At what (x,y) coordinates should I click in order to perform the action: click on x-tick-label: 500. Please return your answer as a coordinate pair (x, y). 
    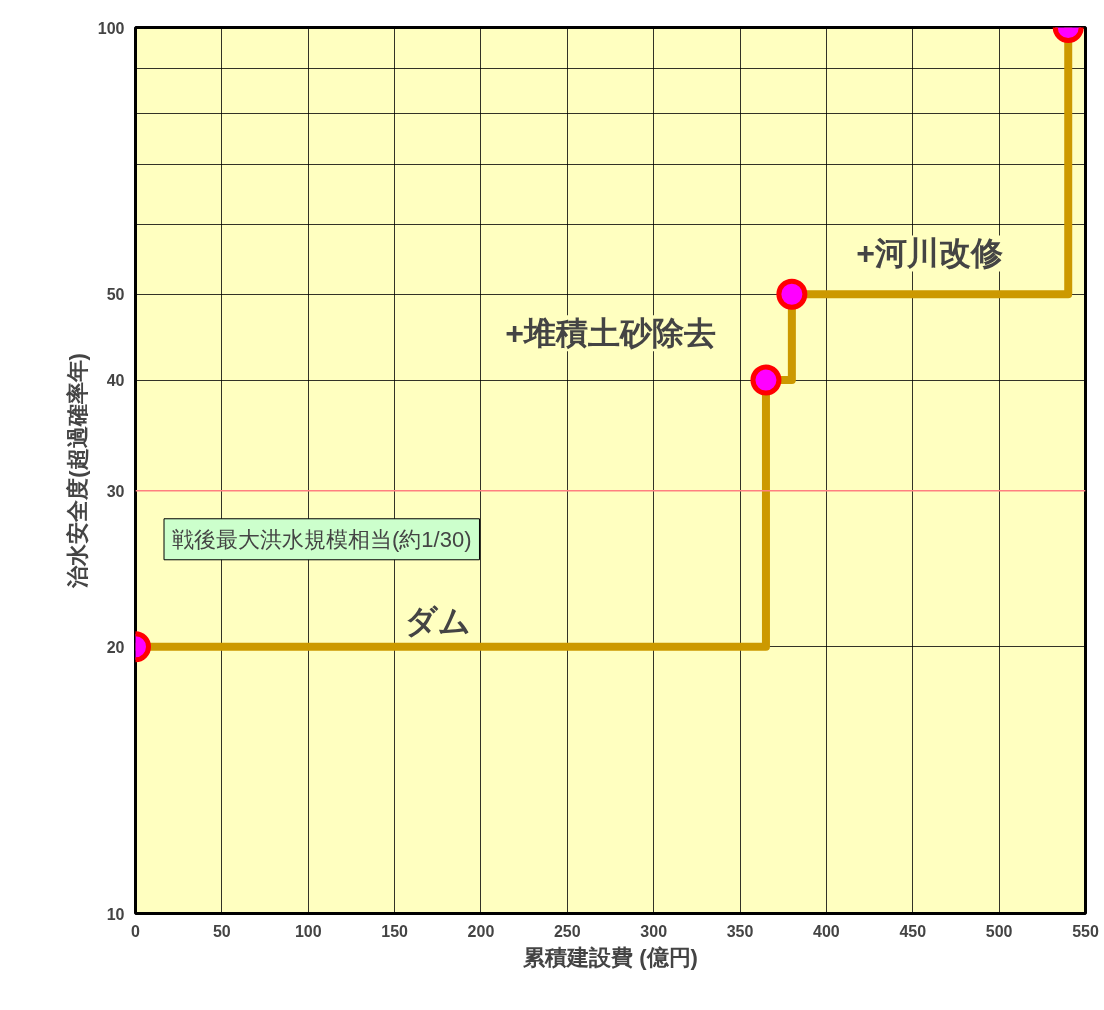
    Looking at the image, I should click on (999, 931).